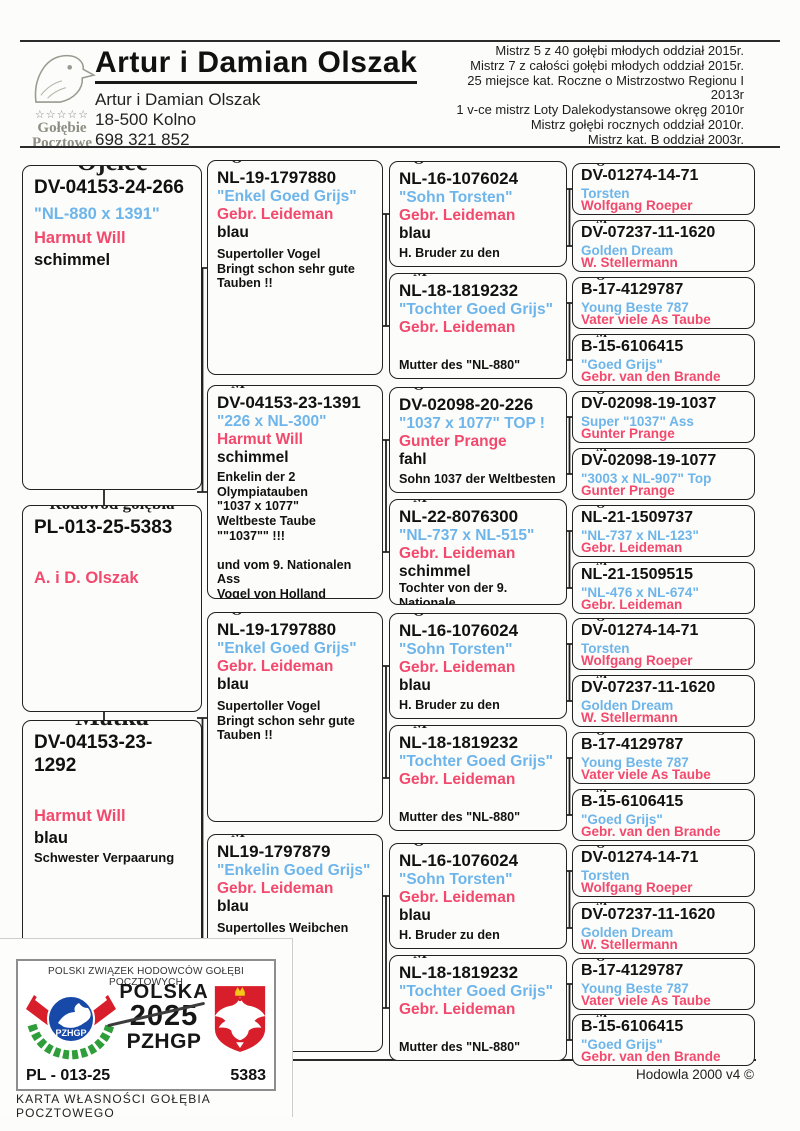 This screenshot has width=800, height=1131. I want to click on achievement-line: Mistrz gołębi rocznych oddział 2010r., so click(637, 124).